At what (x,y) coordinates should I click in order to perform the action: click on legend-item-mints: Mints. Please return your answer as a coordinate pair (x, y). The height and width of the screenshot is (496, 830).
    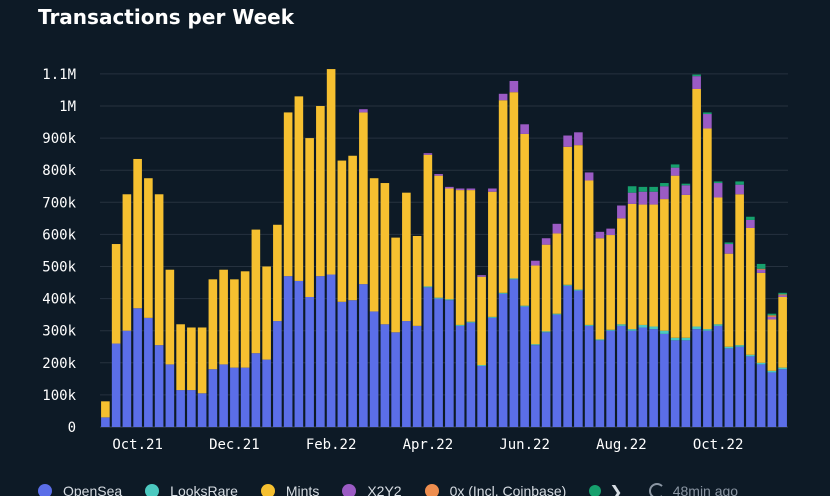
    Looking at the image, I should click on (289, 489).